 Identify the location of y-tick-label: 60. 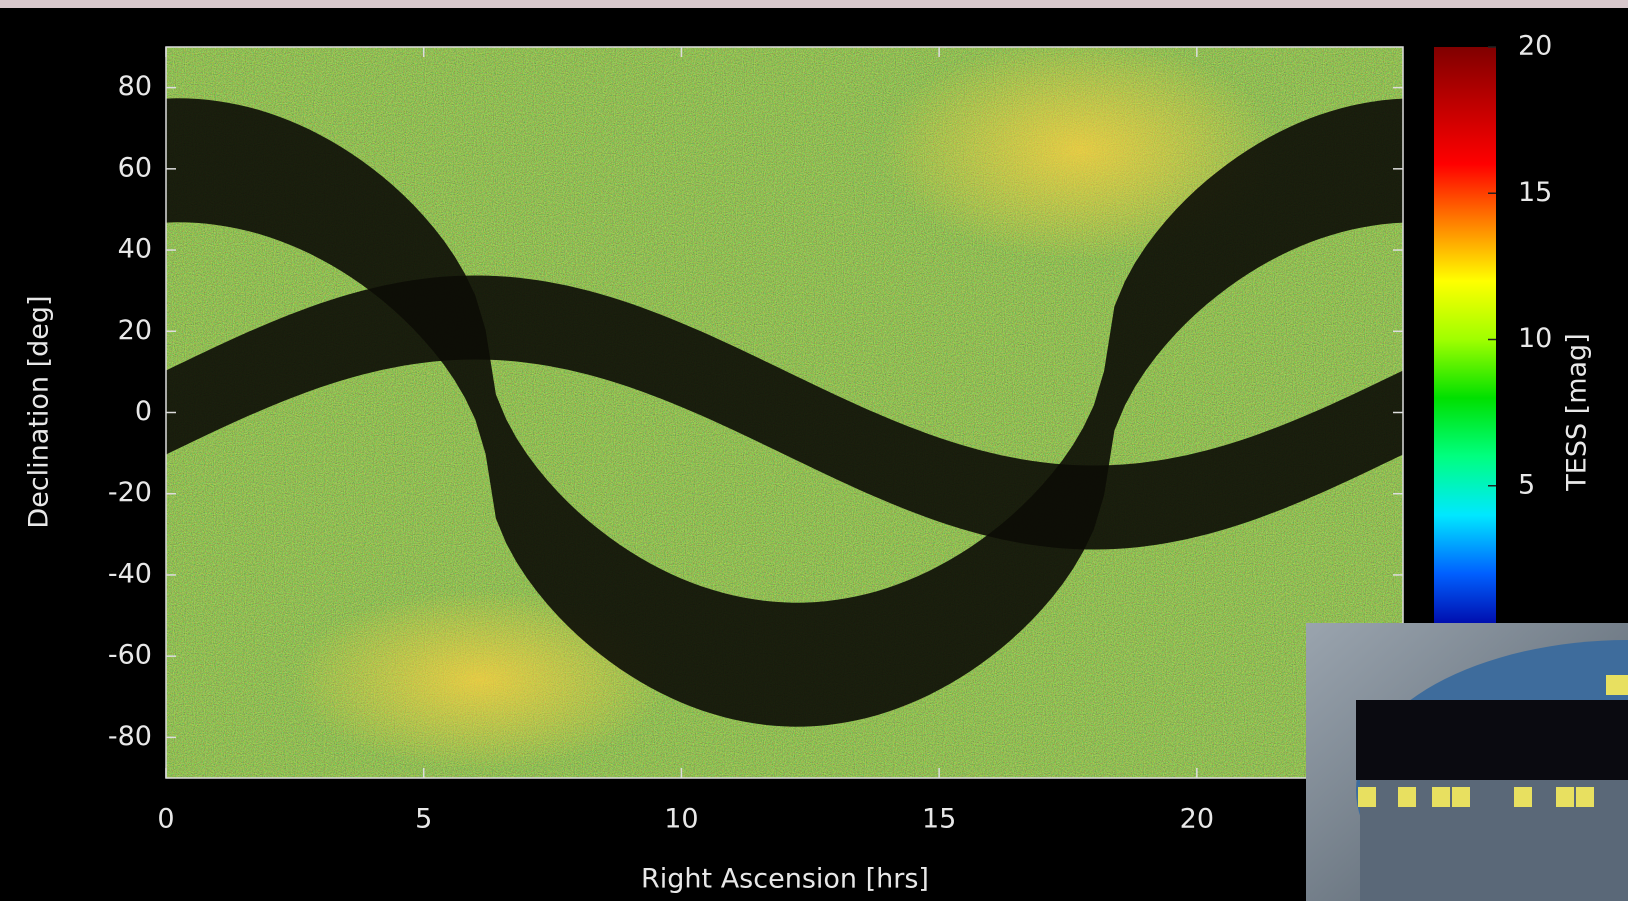
(135, 167).